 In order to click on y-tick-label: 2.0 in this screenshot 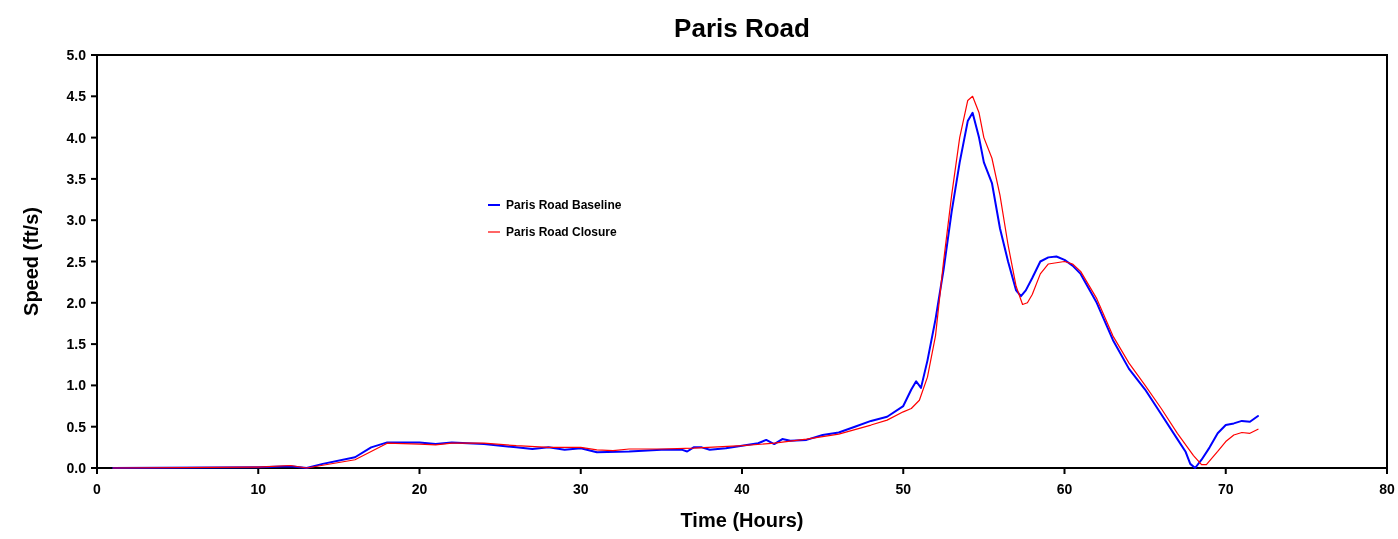, I will do `click(76, 302)`.